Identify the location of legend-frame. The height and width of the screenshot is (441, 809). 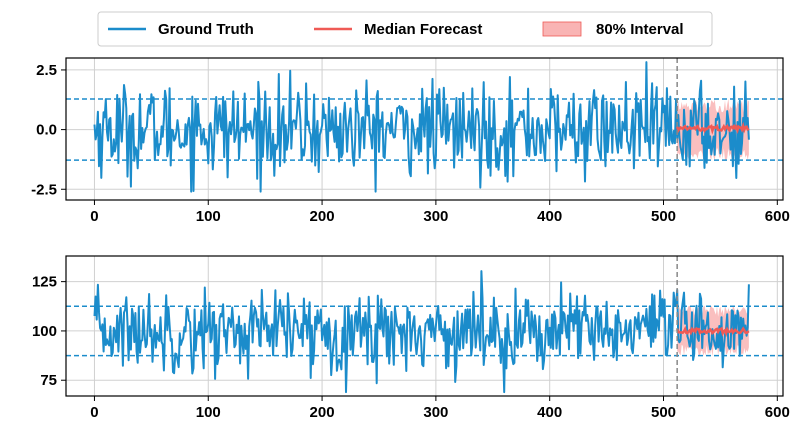
(405, 29).